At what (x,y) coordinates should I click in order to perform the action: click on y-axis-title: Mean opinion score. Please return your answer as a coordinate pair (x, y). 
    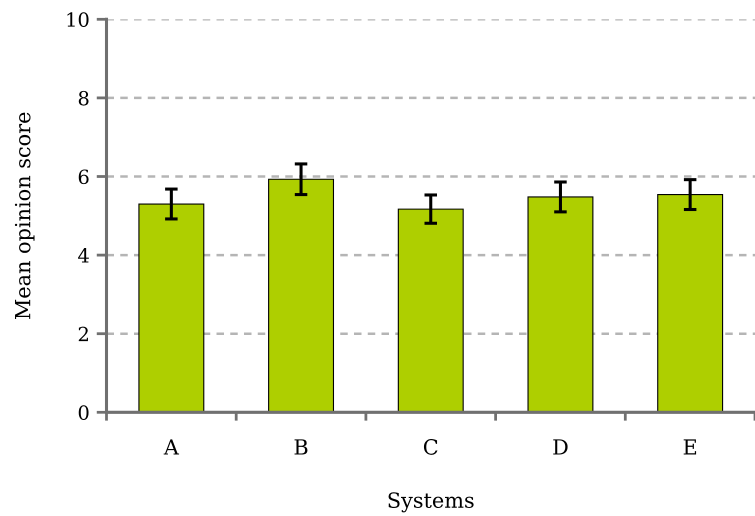
    Looking at the image, I should click on (24, 216).